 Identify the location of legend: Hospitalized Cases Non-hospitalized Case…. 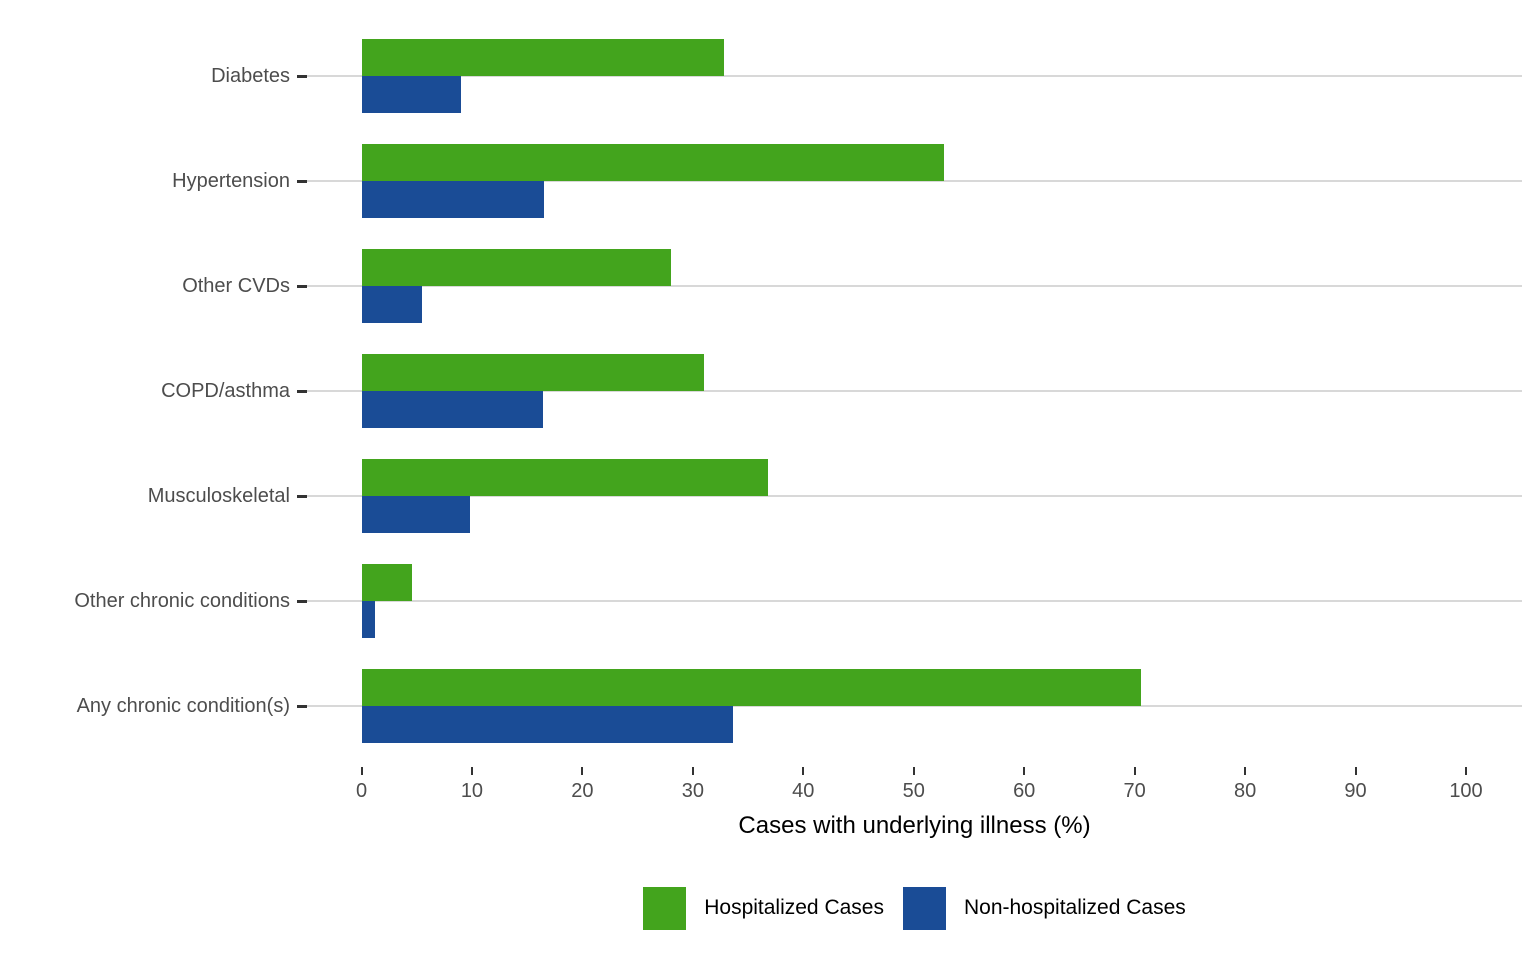
(914, 908).